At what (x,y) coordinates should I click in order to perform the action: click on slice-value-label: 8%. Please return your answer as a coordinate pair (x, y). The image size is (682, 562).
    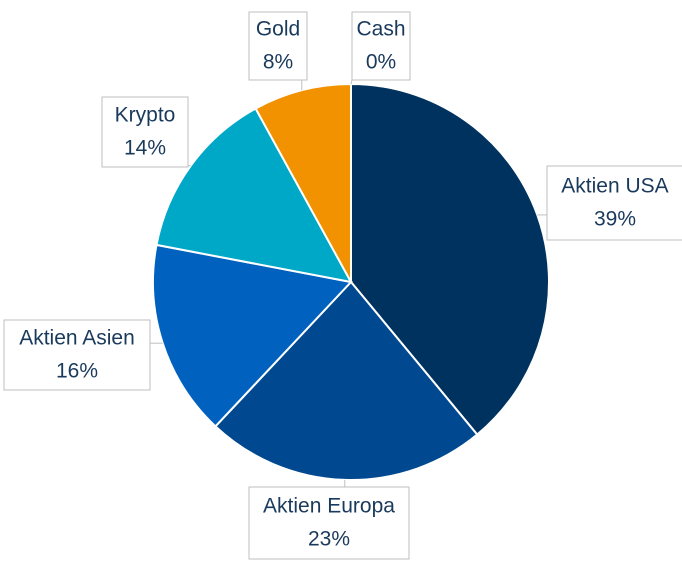
    Looking at the image, I should click on (278, 62).